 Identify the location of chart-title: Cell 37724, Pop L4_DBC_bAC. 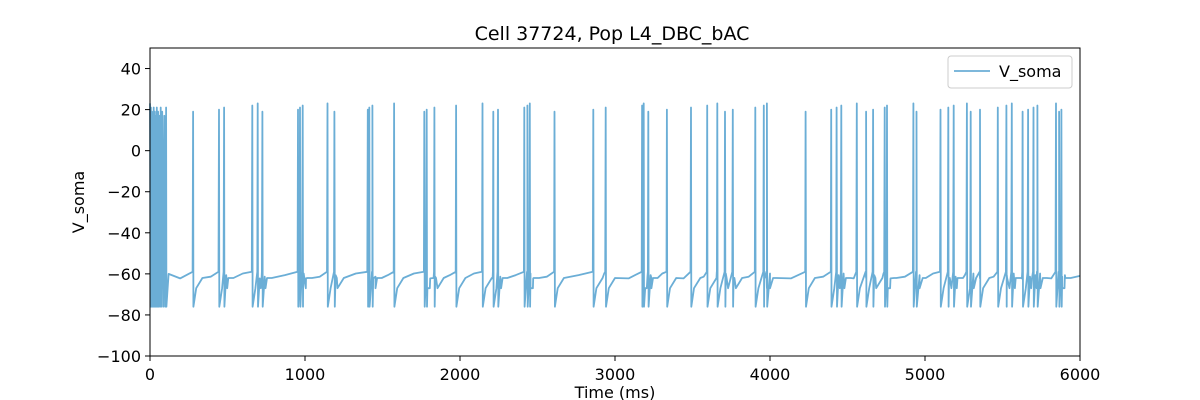
(612, 34).